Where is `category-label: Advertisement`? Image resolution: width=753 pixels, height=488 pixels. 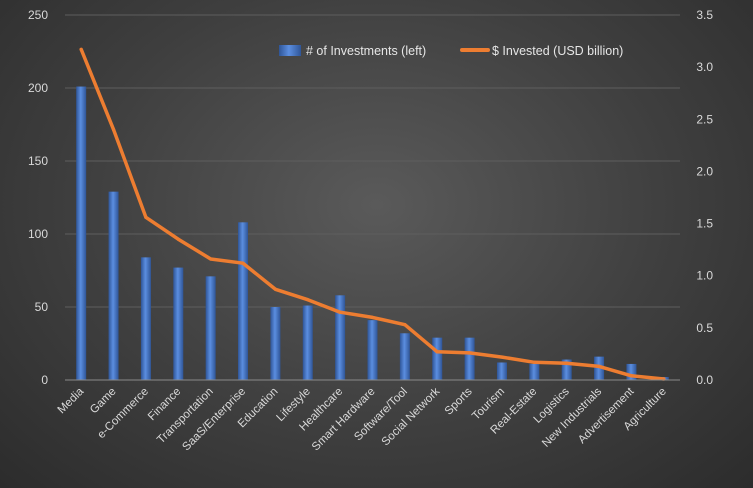
category-label: Advertisement is located at coordinates (606, 415).